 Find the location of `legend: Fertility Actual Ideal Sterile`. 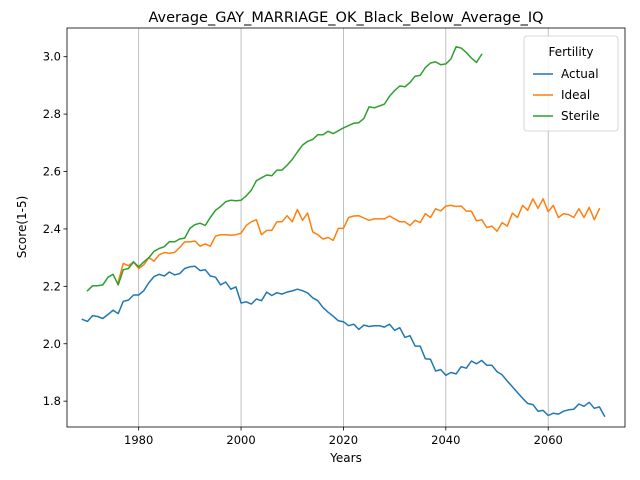

legend: Fertility Actual Ideal Sterile is located at coordinates (571, 83).